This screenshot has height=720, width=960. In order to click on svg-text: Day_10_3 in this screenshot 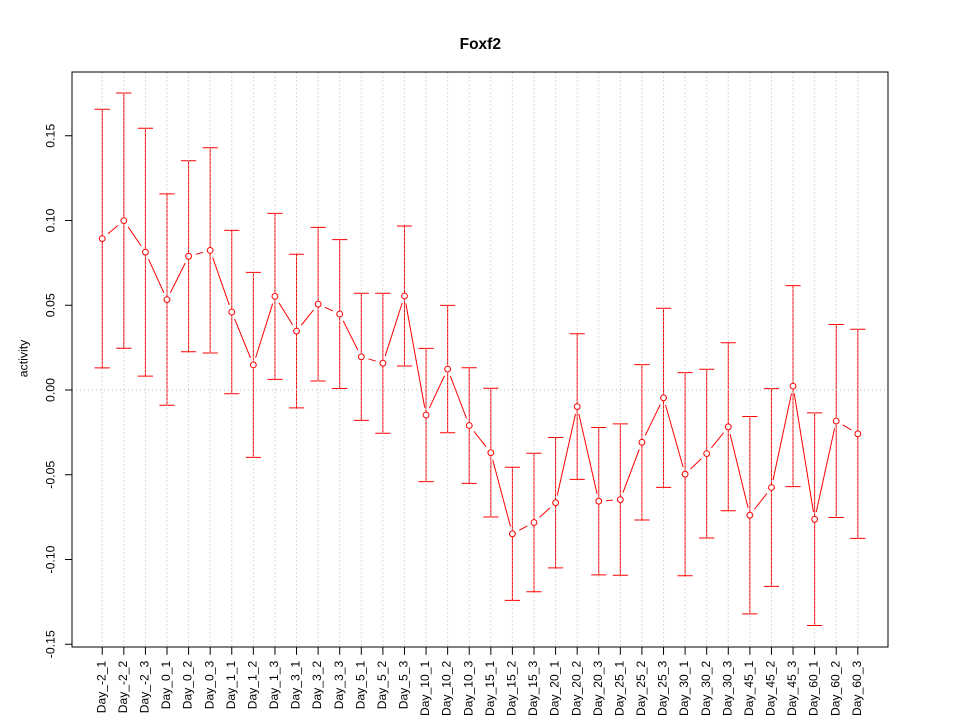, I will do `click(468, 688)`.